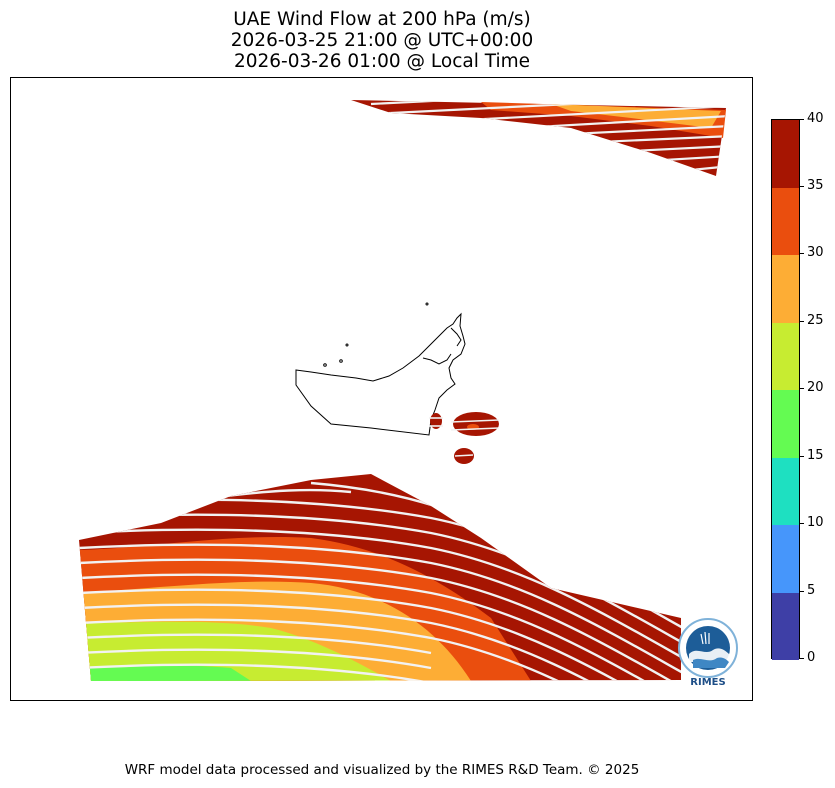 This screenshot has height=788, width=835. Describe the element at coordinates (815, 118) in the screenshot. I see `colorbar-tick-label: 40` at that location.